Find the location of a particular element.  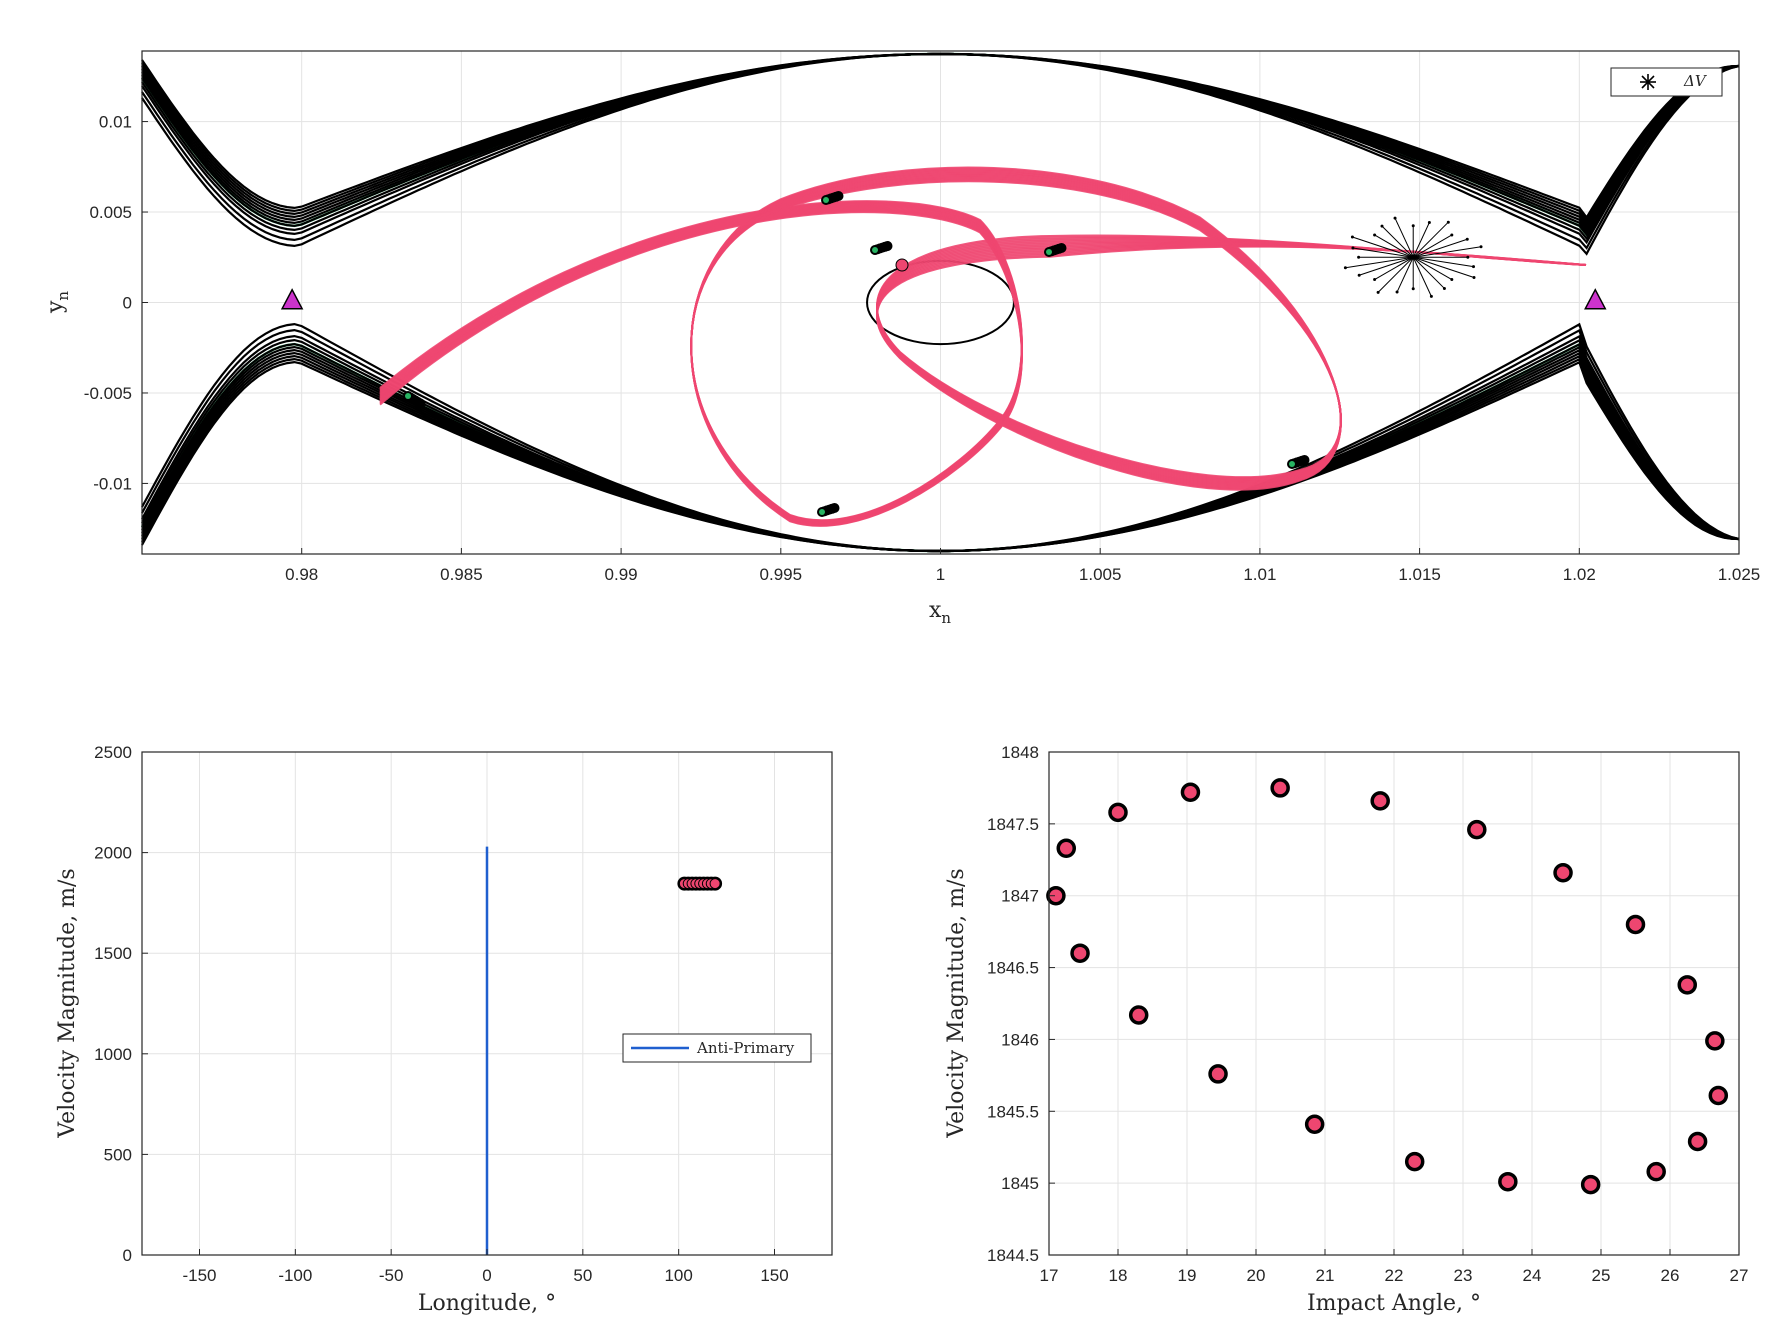

traj-xtick-label-0: 0.98 is located at coordinates (301, 574).